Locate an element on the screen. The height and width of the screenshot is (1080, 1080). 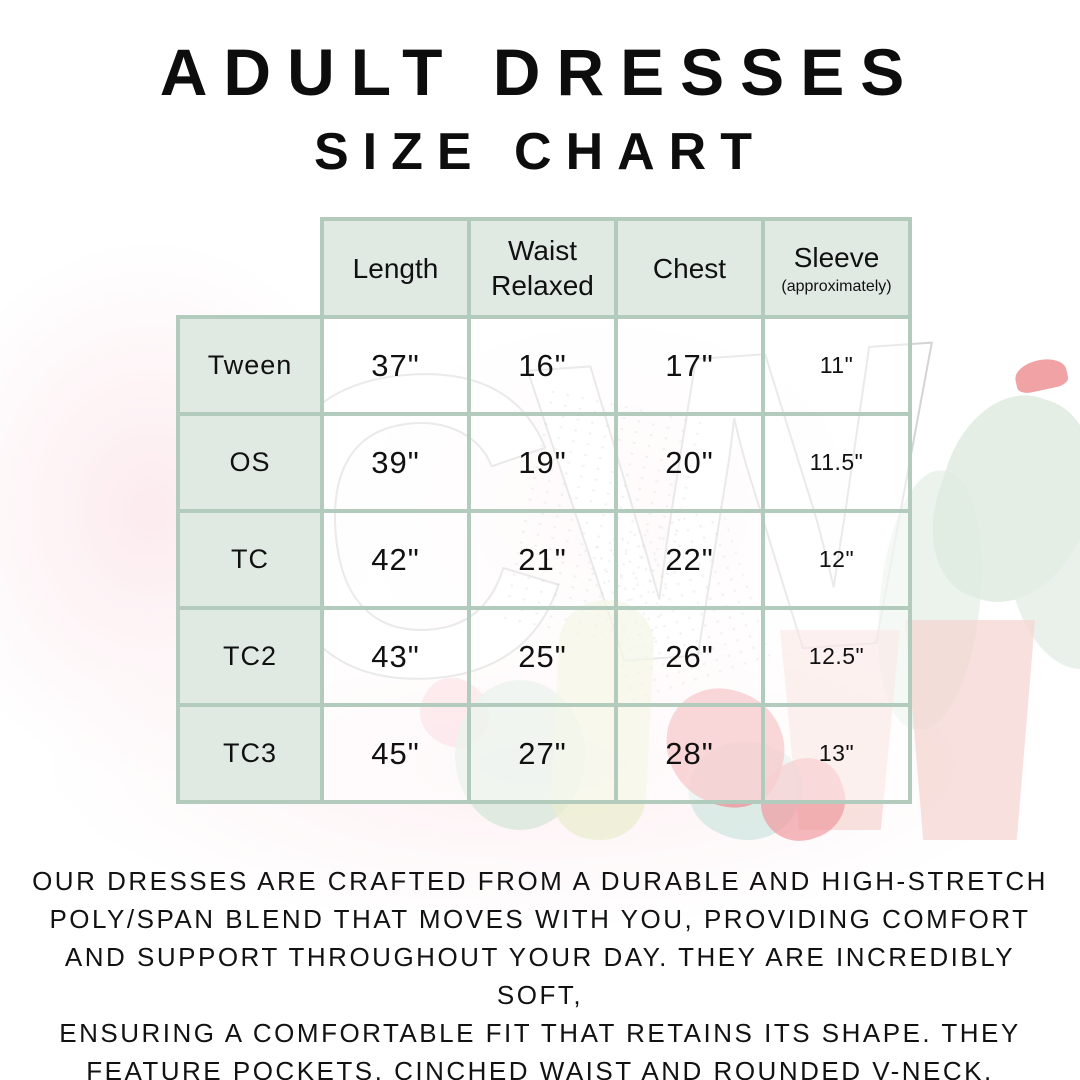
table-row: TC2 43" 25" 26" 12.5" is located at coordinates (544, 656).